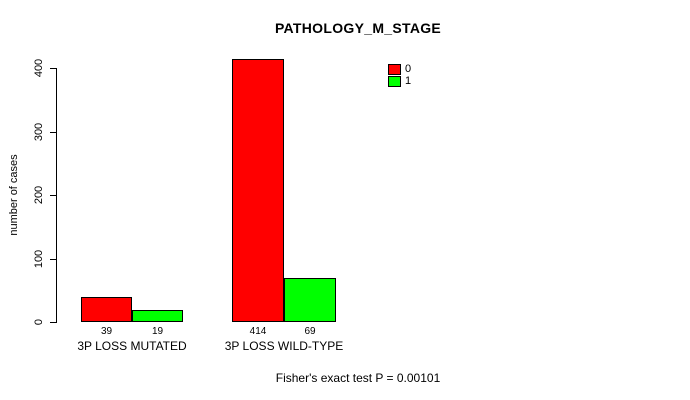 Image resolution: width=690 pixels, height=400 pixels. I want to click on y-tick-label: 300, so click(39, 132).